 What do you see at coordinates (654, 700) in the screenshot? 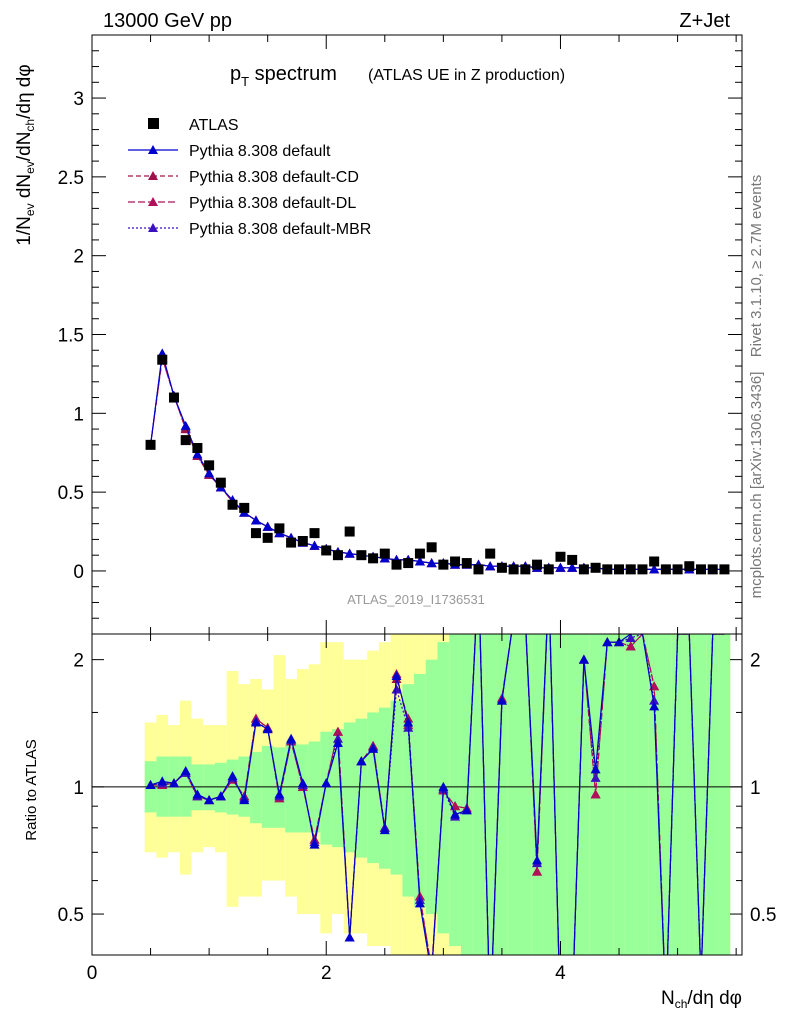
I see `ratio-point-mbr` at bounding box center [654, 700].